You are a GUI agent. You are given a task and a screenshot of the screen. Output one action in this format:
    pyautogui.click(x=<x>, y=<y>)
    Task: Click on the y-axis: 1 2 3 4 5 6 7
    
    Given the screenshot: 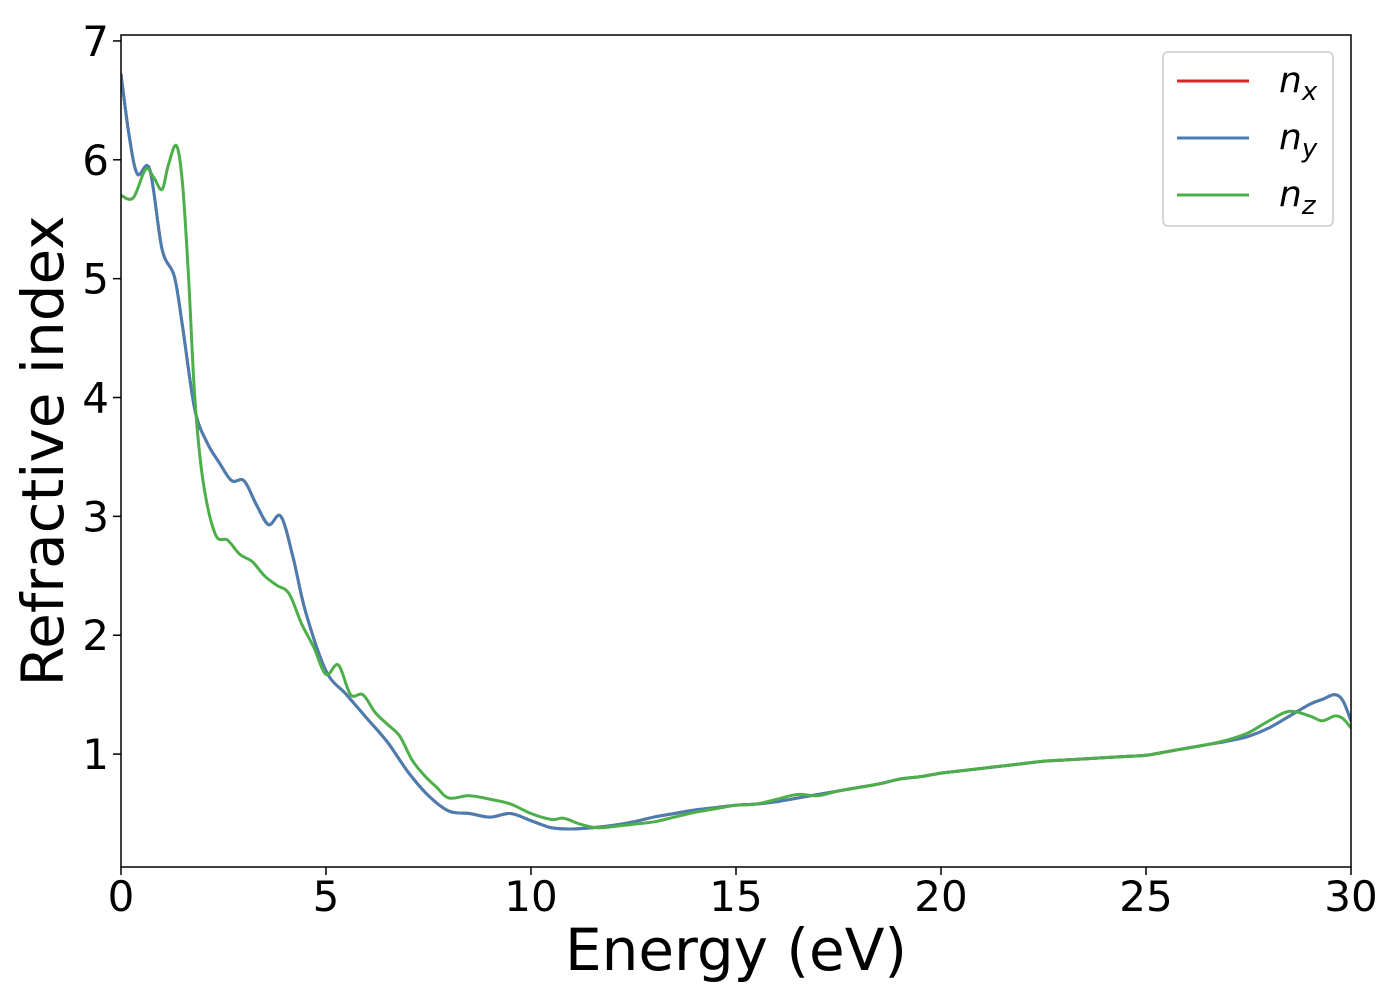 What is the action you would take?
    pyautogui.click(x=101, y=398)
    